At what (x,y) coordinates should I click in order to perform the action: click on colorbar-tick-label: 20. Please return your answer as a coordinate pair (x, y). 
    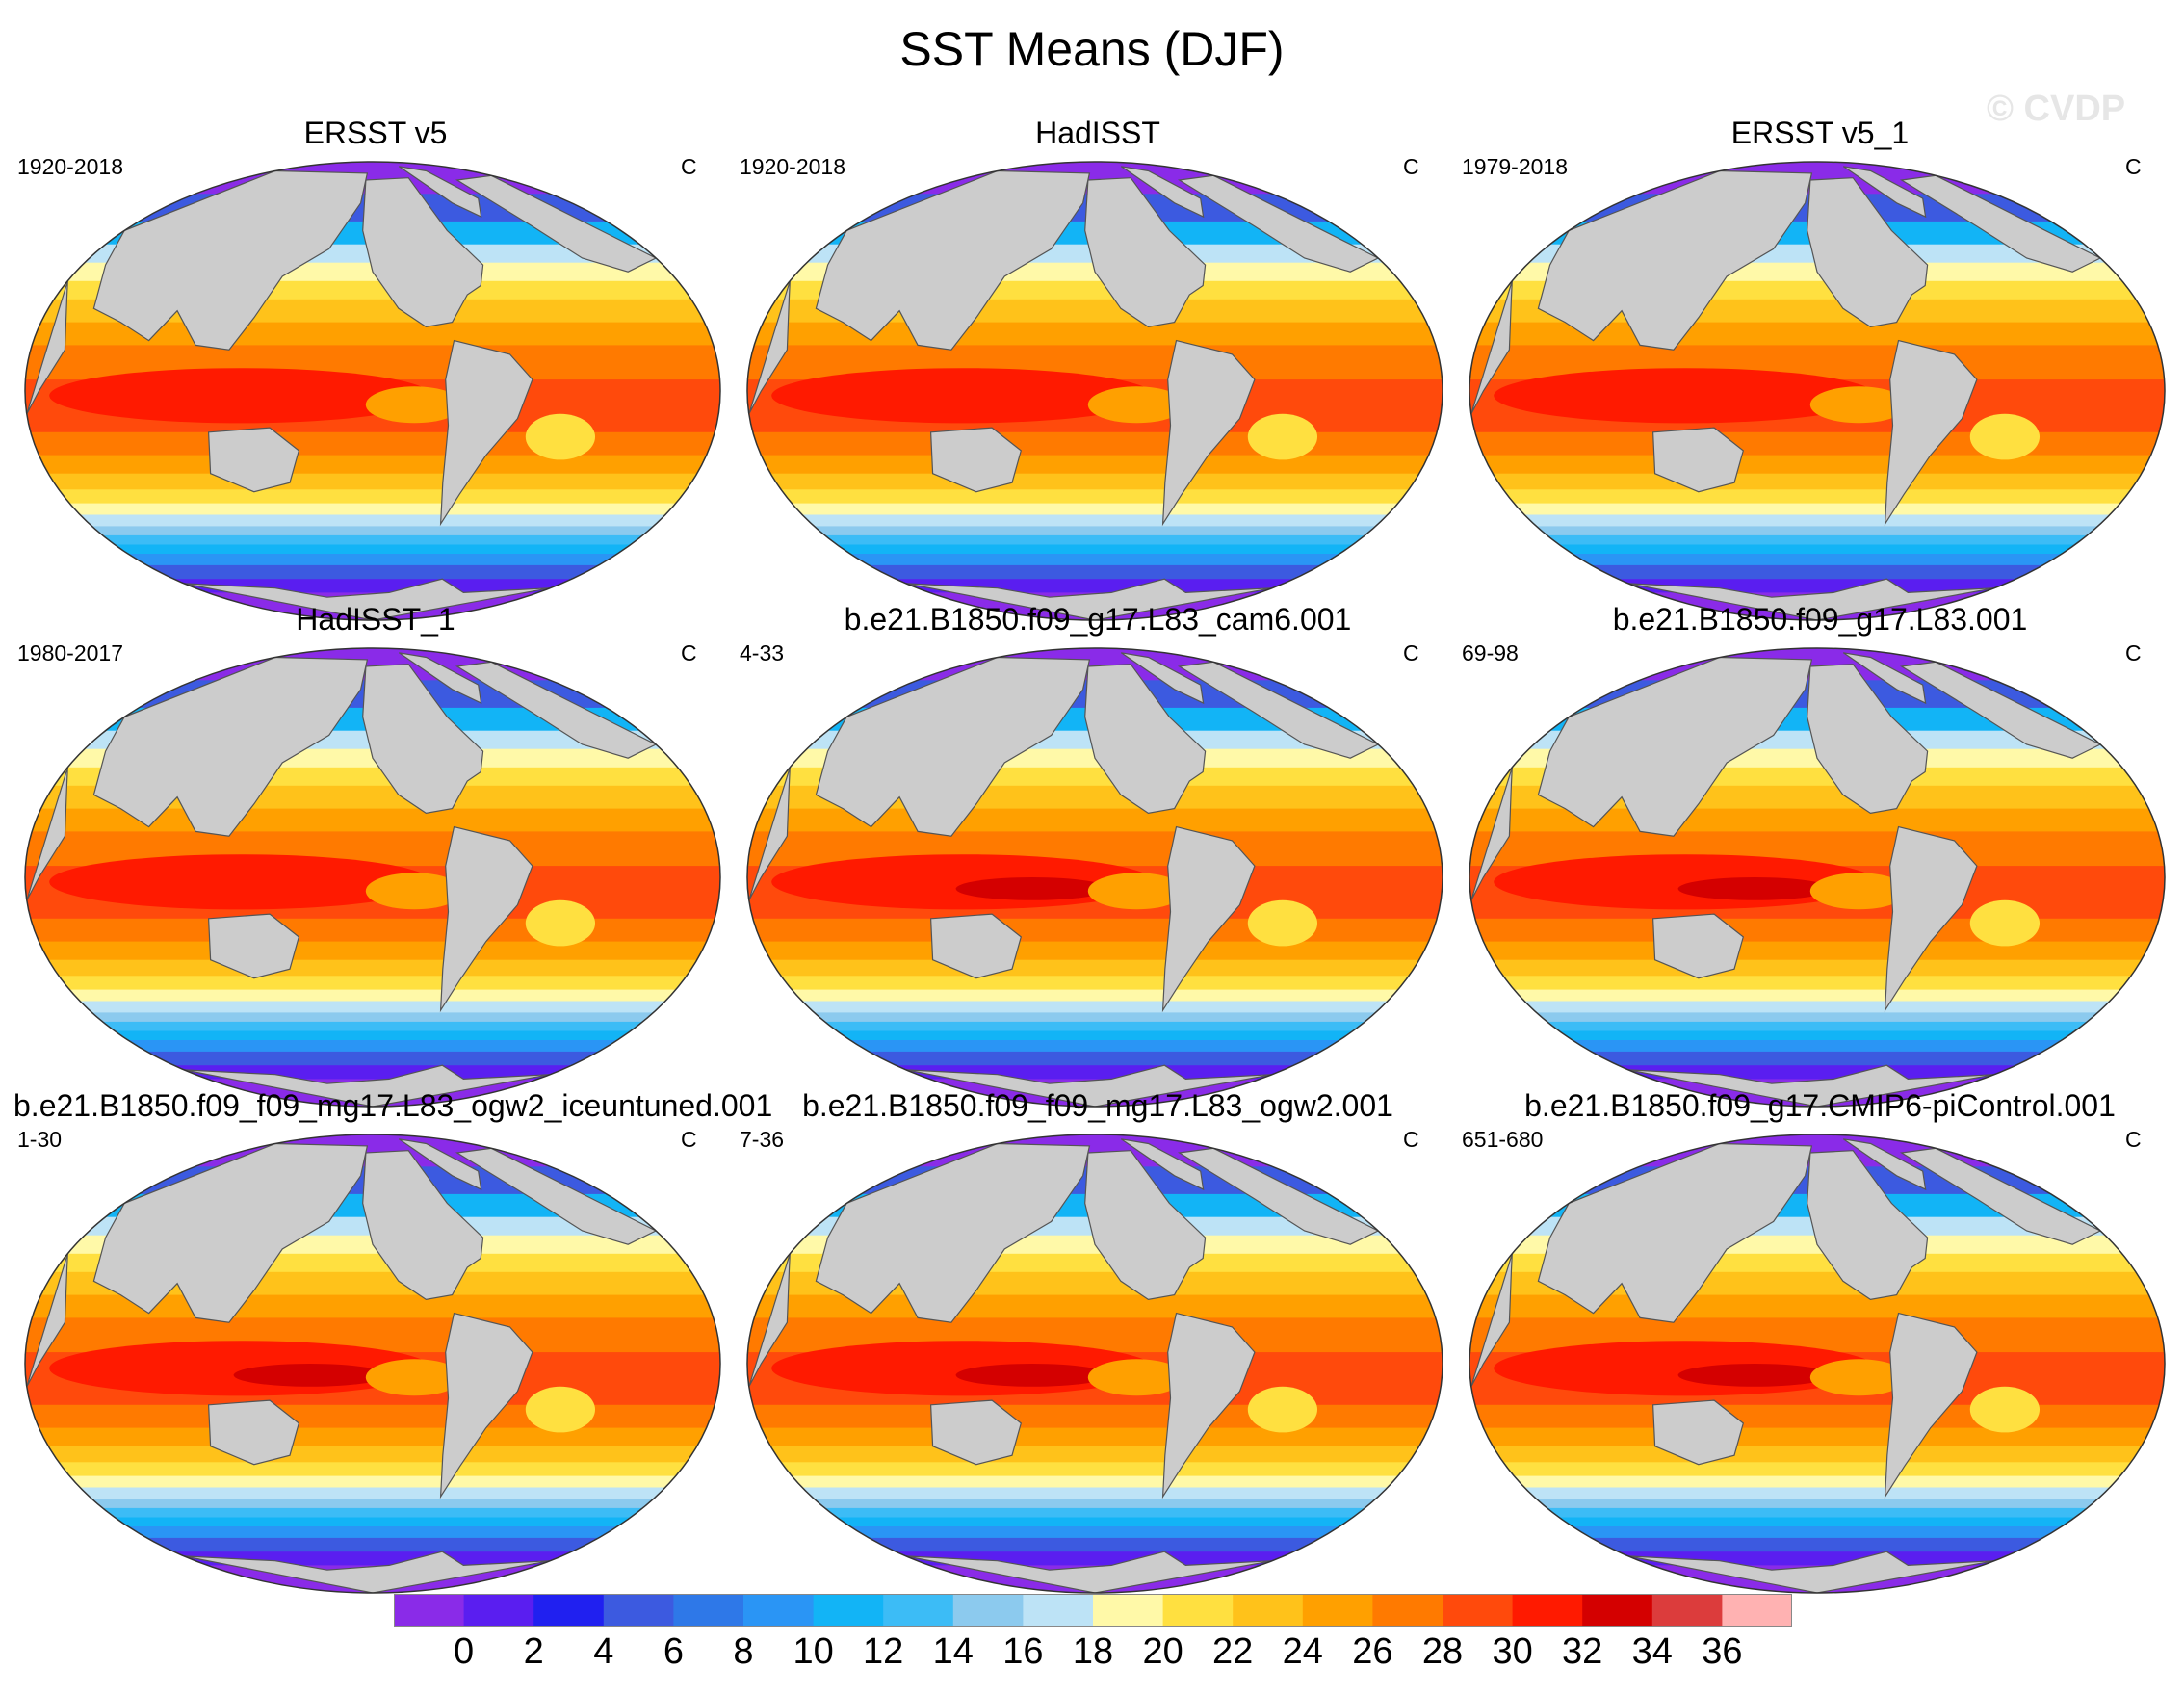
    Looking at the image, I should click on (1162, 1651).